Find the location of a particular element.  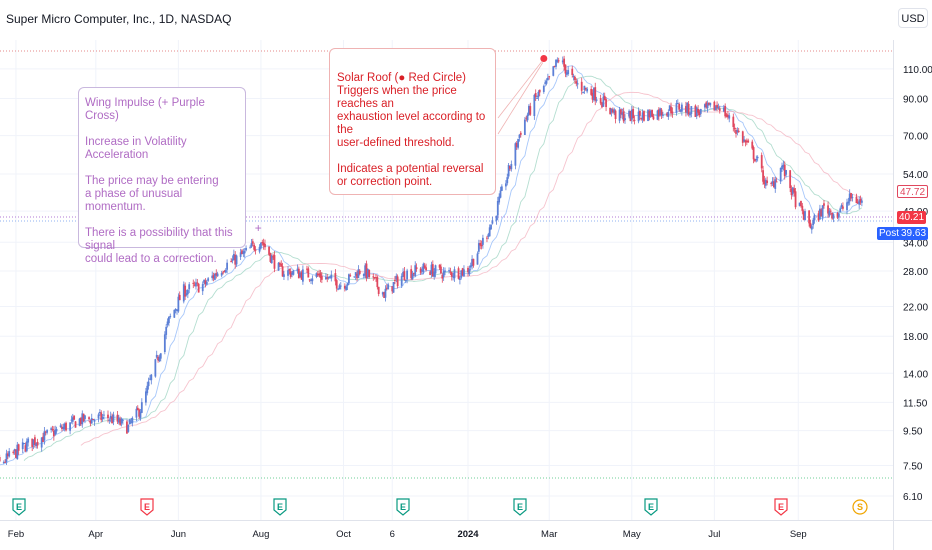

time-tick-label: Oct is located at coordinates (343, 534).